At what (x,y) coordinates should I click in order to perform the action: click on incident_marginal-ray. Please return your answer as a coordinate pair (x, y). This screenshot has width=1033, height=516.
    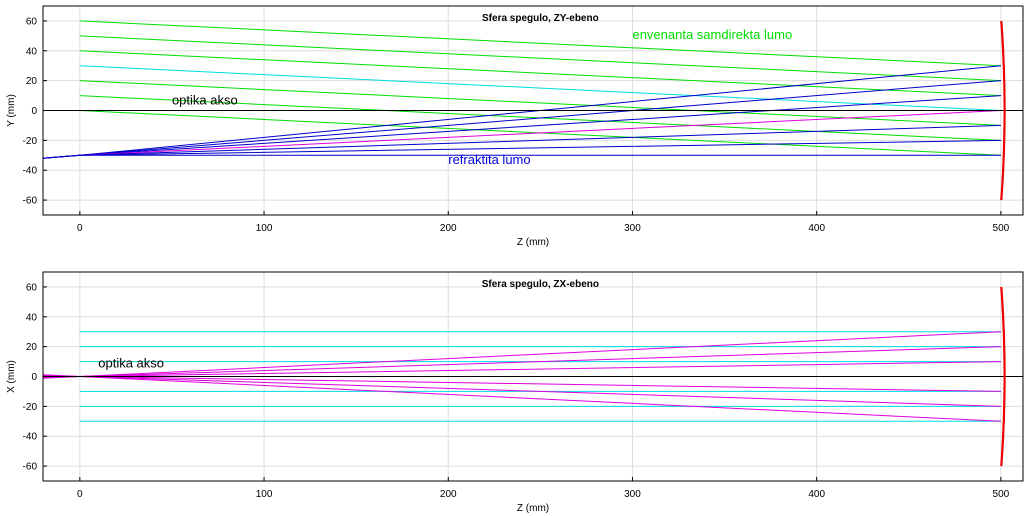
    Looking at the image, I should click on (540, 88).